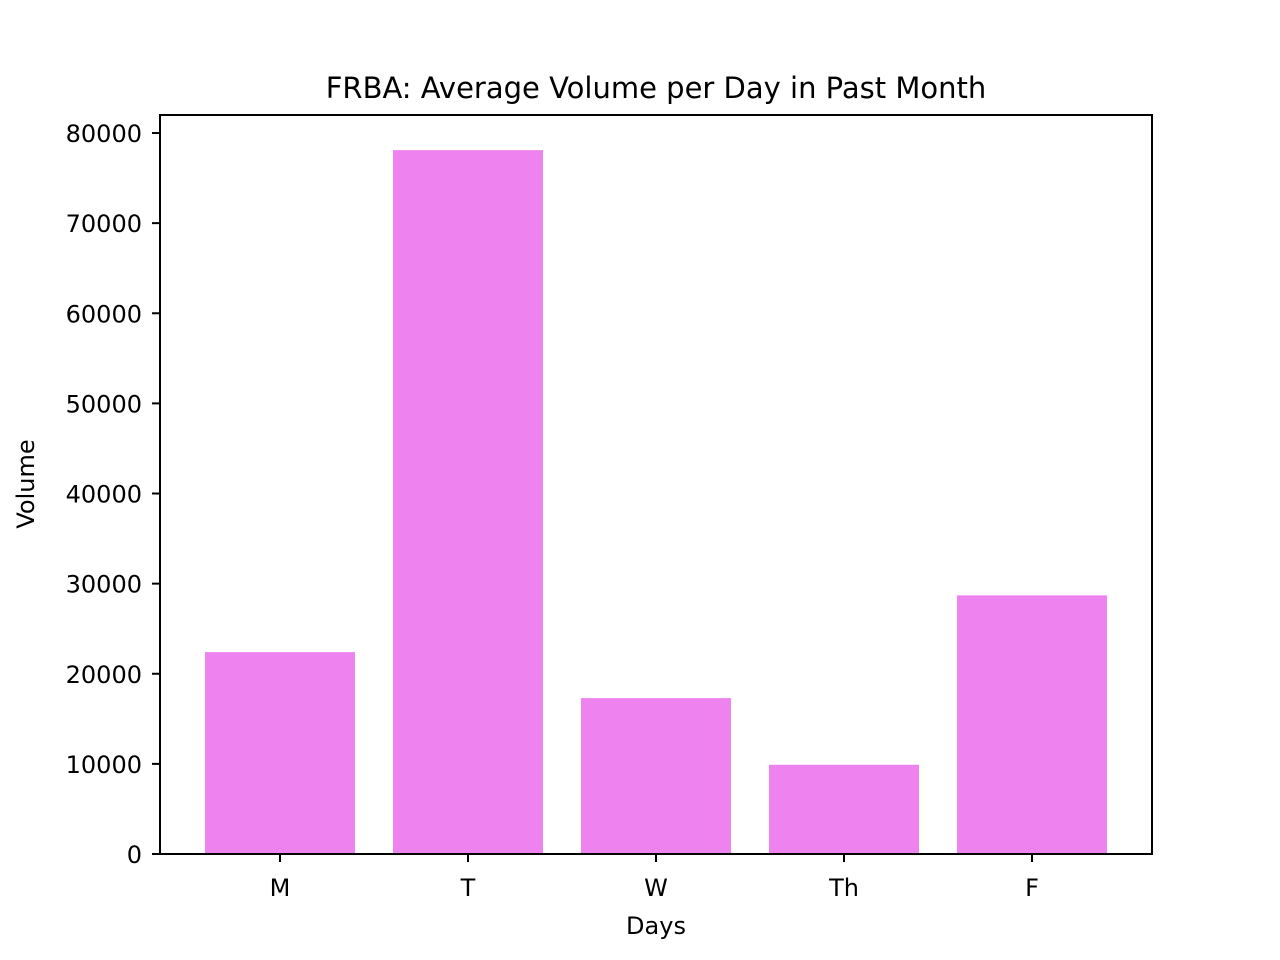 This screenshot has height=960, width=1280. I want to click on x-tick-label: M, so click(280, 888).